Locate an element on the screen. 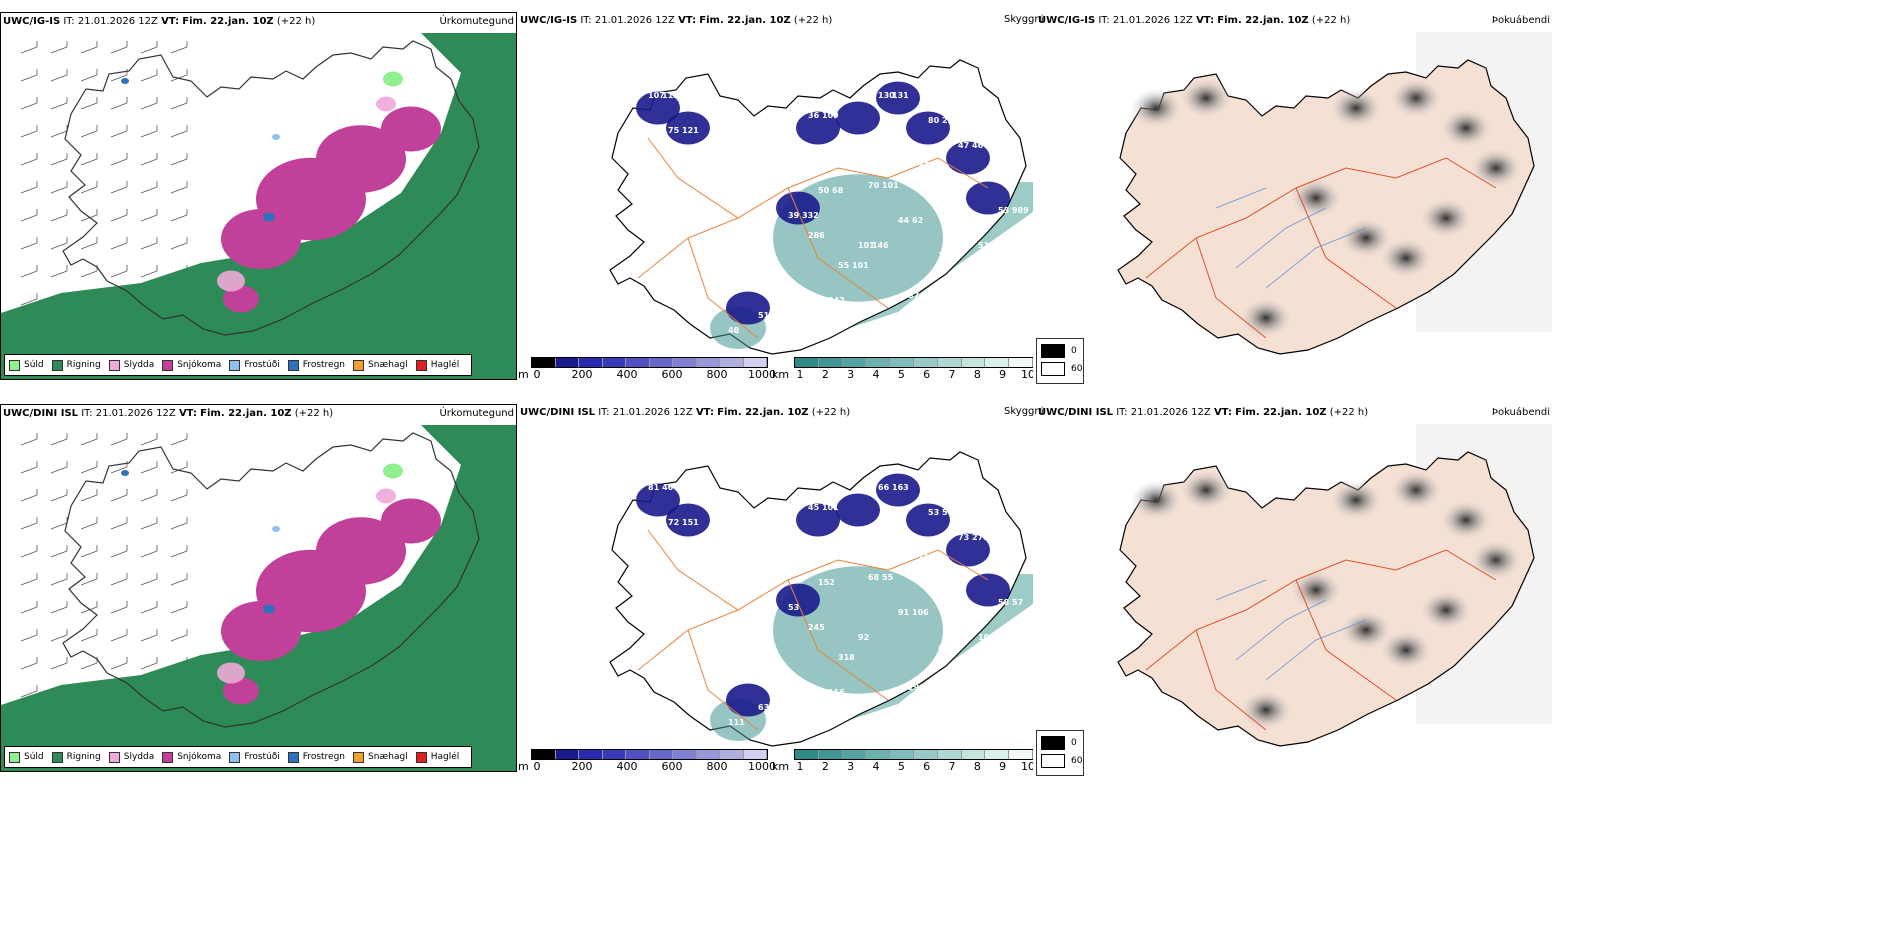  colorbar-unit: km is located at coordinates (781, 766).